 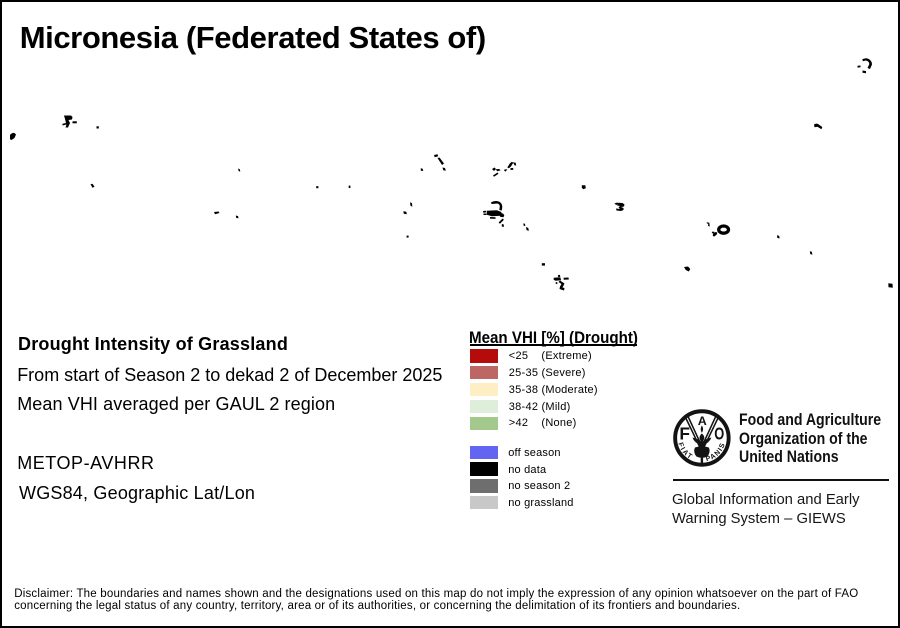 I want to click on svg-text: A, so click(x=703, y=421).